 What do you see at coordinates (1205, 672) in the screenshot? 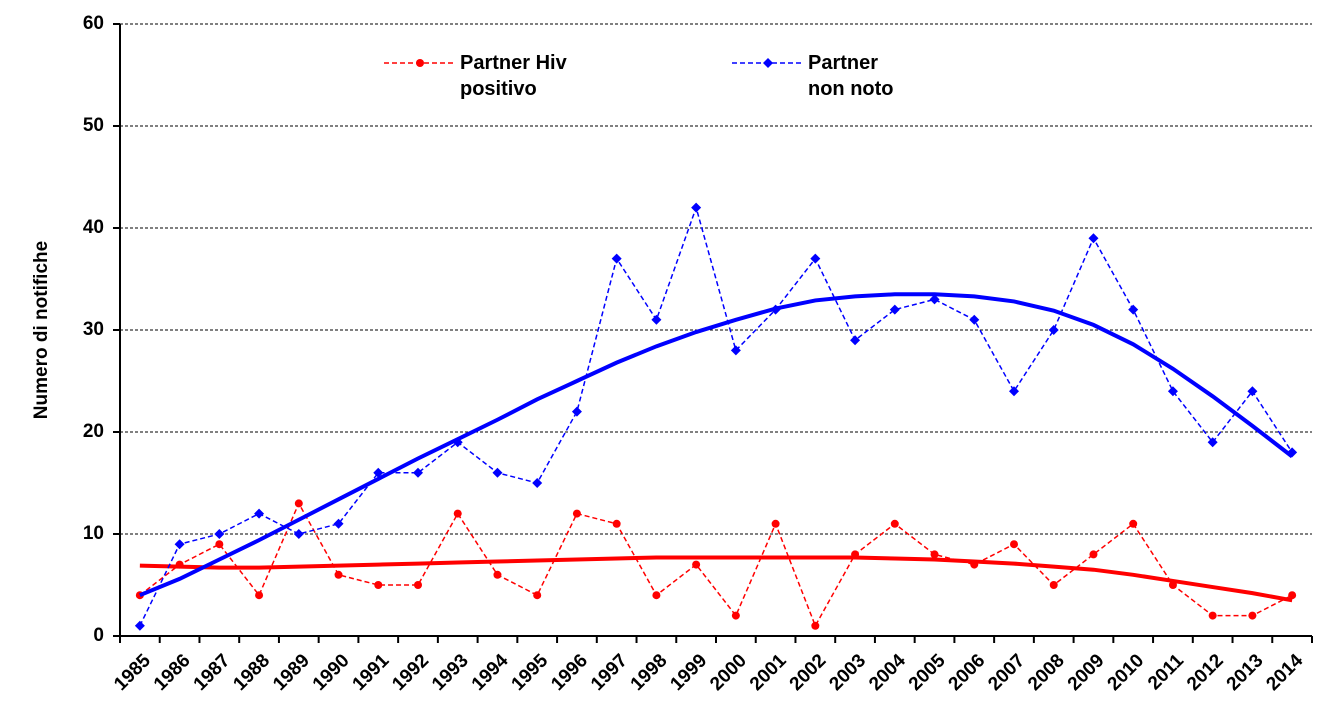
I see `x-tick-label: 2012` at bounding box center [1205, 672].